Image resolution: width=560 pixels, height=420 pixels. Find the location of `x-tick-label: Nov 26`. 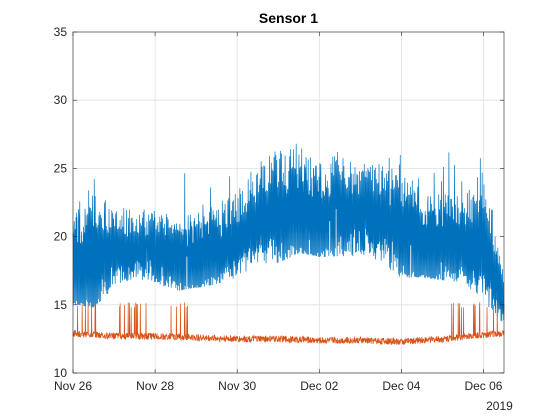

x-tick-label: Nov 26 is located at coordinates (73, 386).